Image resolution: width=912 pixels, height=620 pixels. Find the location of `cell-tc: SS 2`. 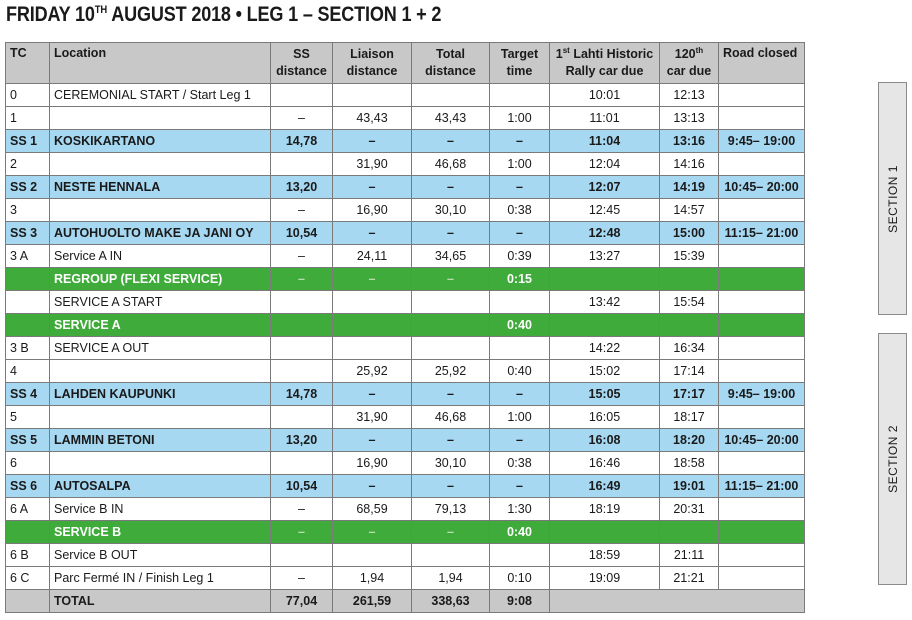

cell-tc: SS 2 is located at coordinates (27, 187).